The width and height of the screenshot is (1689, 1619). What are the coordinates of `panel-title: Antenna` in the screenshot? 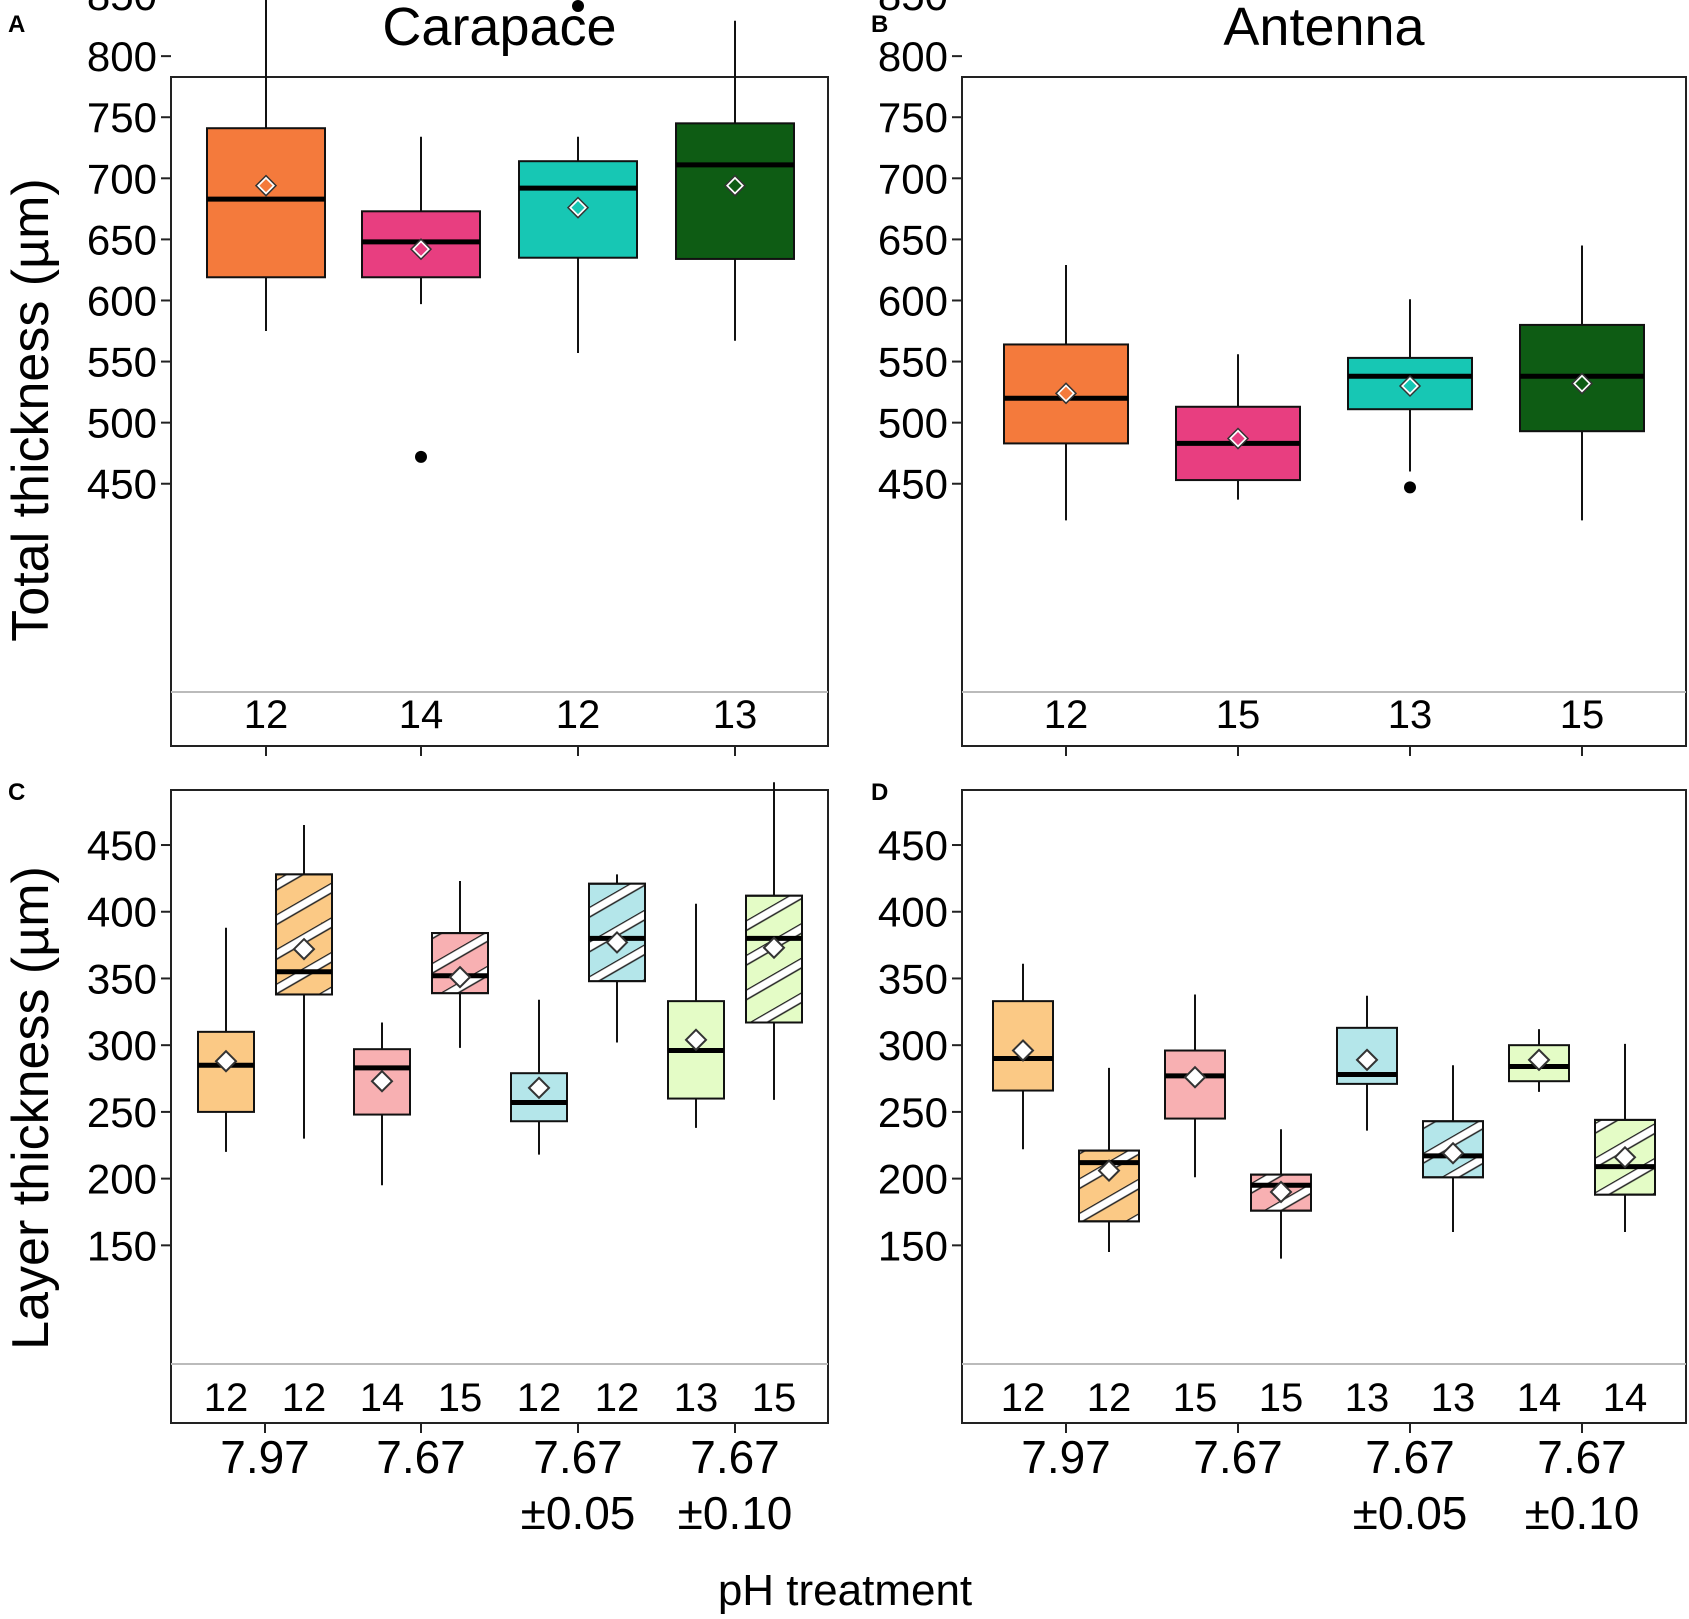 It's located at (1324, 28).